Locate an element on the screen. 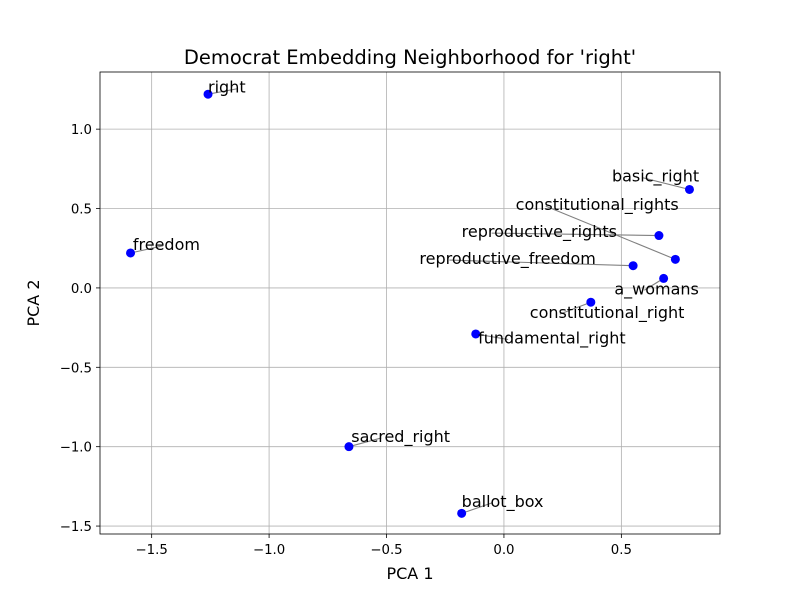 The width and height of the screenshot is (800, 600). point-label: sacred_right is located at coordinates (400, 437).